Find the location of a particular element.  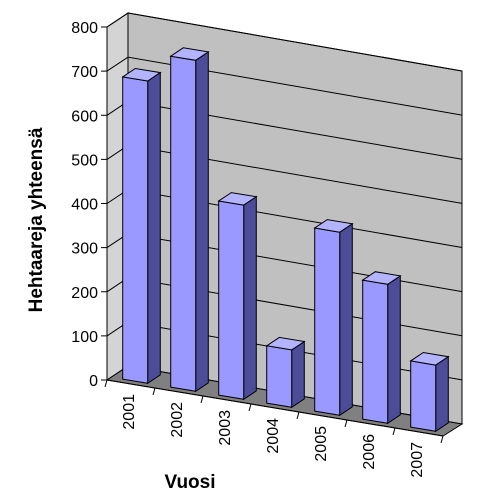

x-tick-label: 2002 is located at coordinates (177, 420).